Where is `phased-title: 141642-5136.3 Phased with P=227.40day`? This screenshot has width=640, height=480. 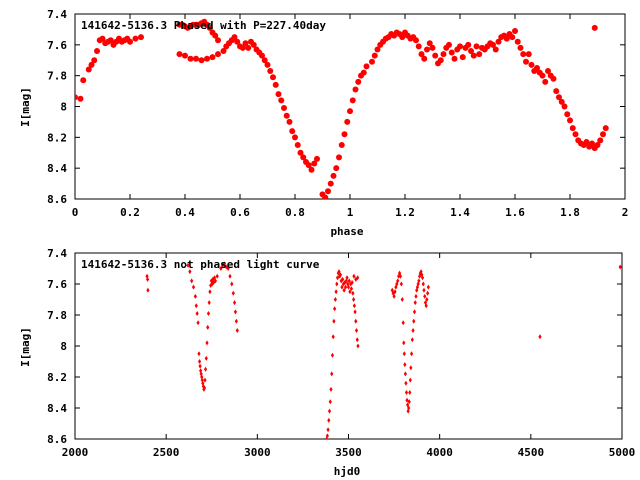 phased-title: 141642-5136.3 Phased with P=227.40day is located at coordinates (203, 25).